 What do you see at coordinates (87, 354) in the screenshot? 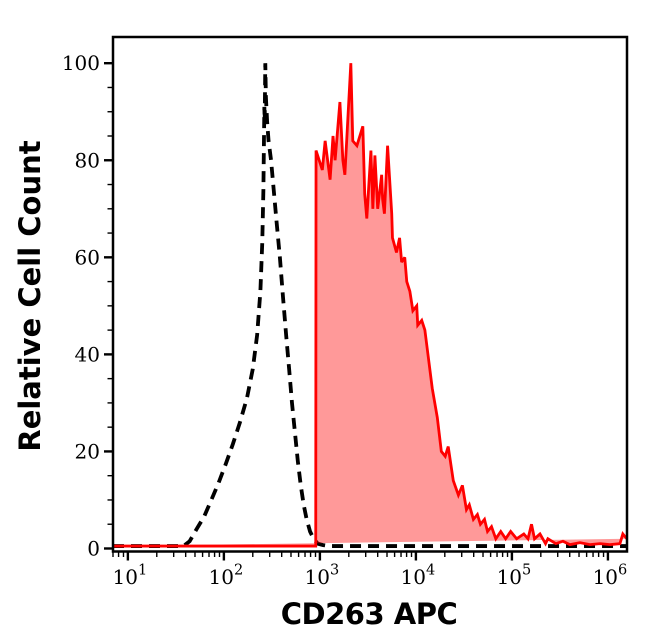
I see `y-tick-label: 40` at bounding box center [87, 354].